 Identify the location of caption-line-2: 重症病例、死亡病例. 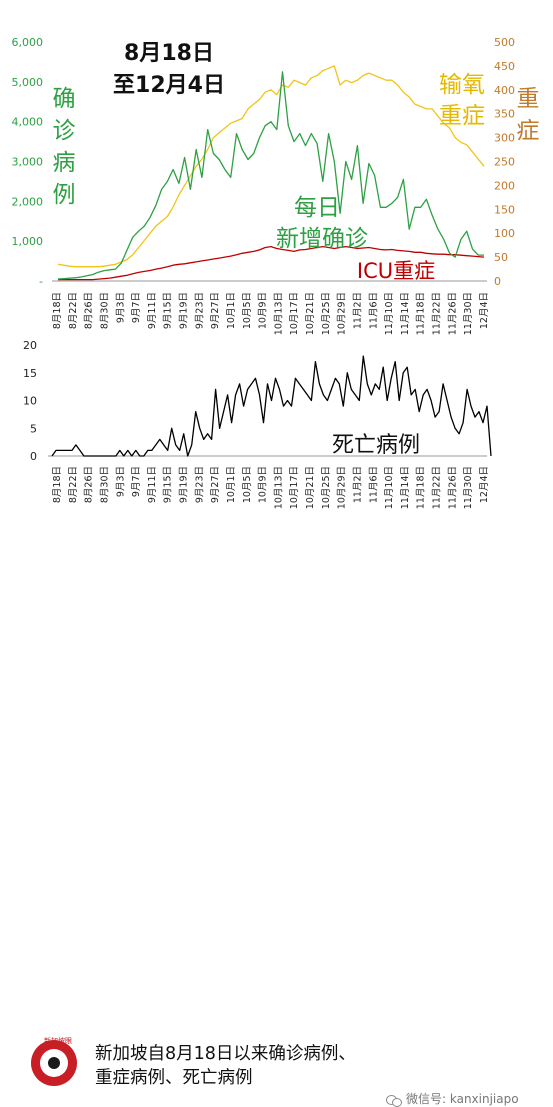
(174, 1078).